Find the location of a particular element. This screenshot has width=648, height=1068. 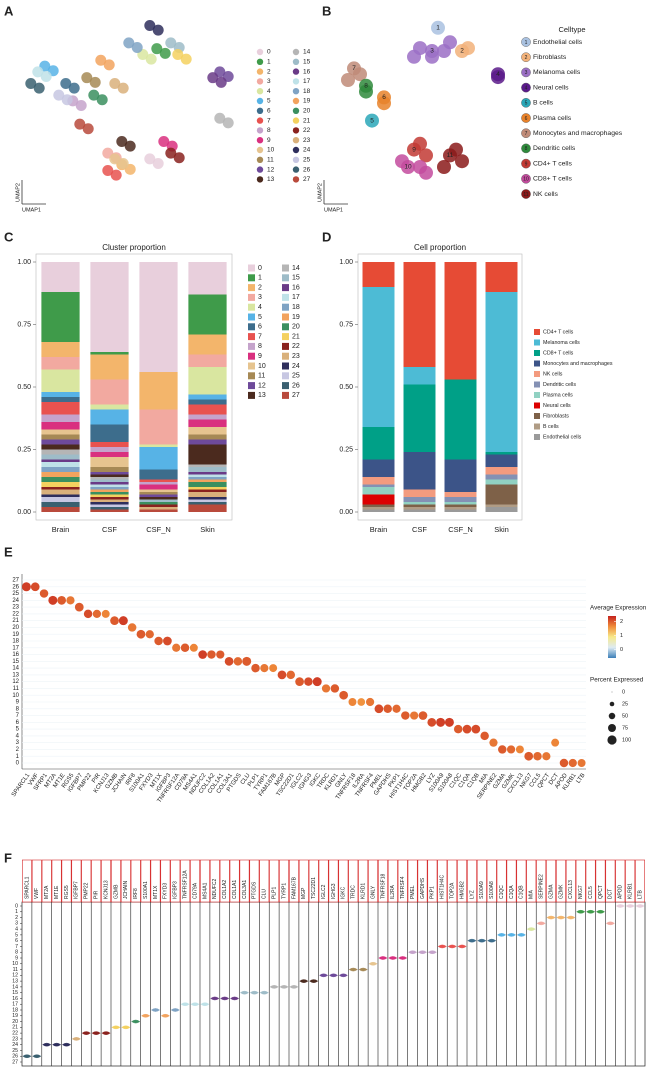

panel-letter: A is located at coordinates (9, 10).